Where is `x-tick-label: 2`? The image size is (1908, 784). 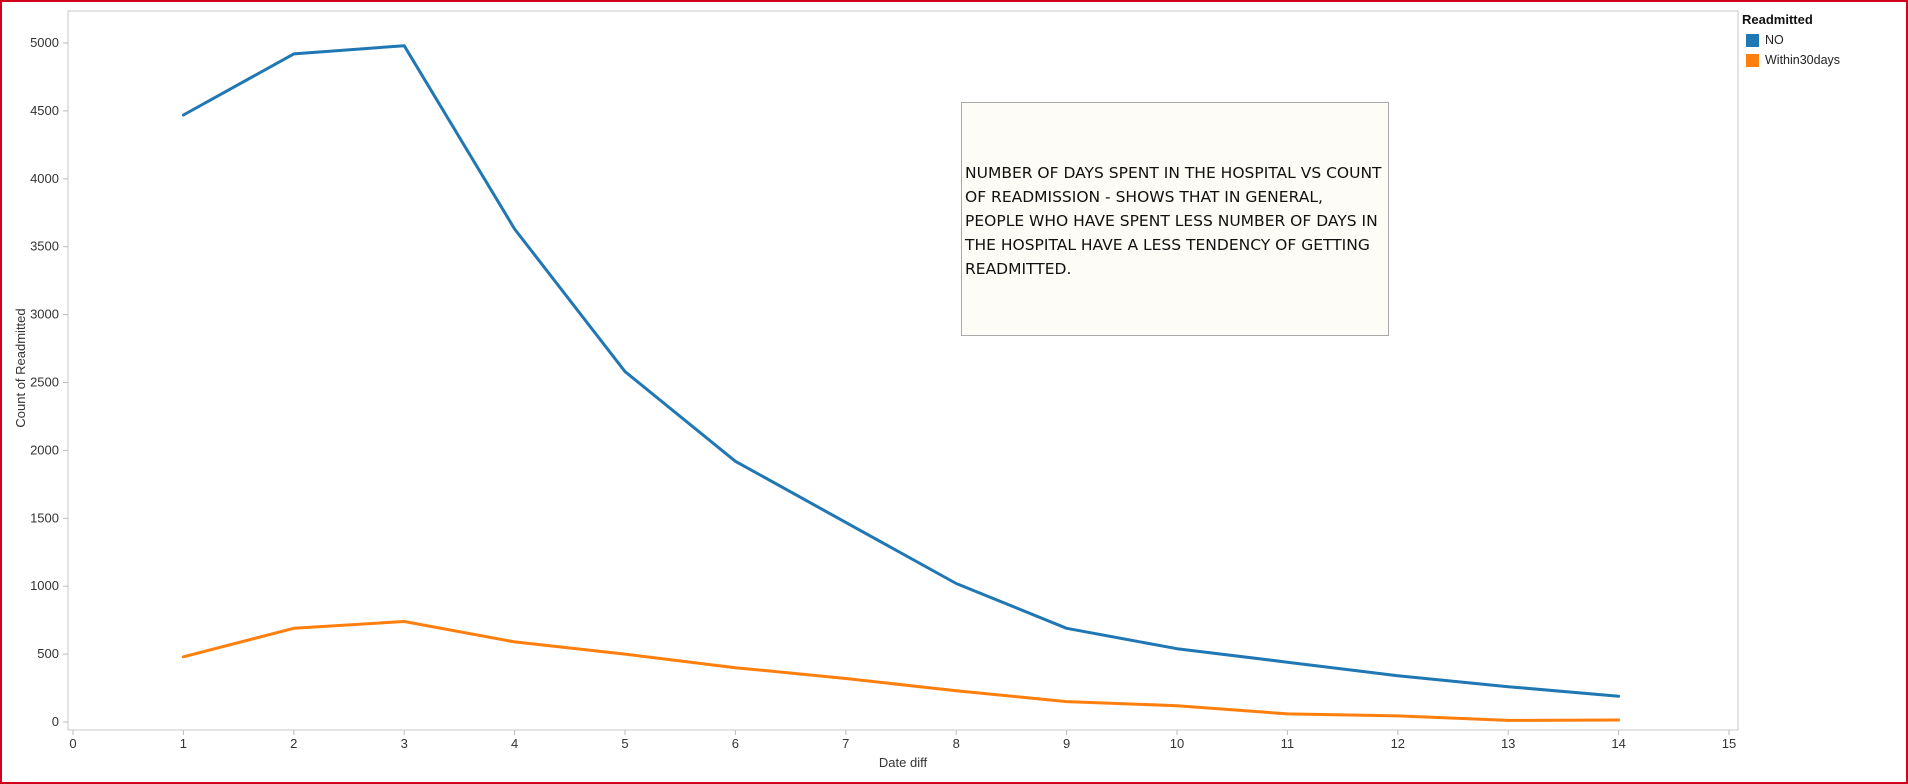
x-tick-label: 2 is located at coordinates (293, 743).